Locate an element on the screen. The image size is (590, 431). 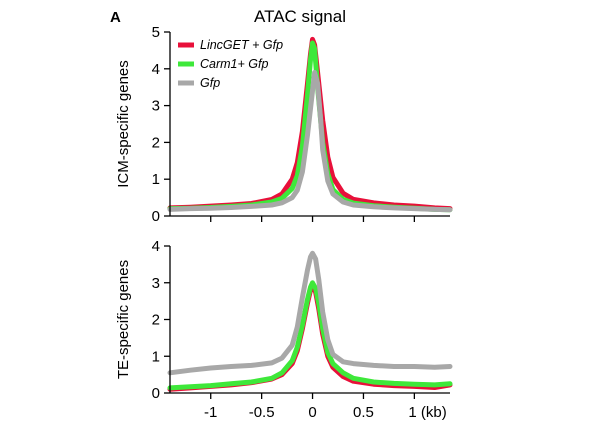
x-tick-label: -1 is located at coordinates (210, 412).